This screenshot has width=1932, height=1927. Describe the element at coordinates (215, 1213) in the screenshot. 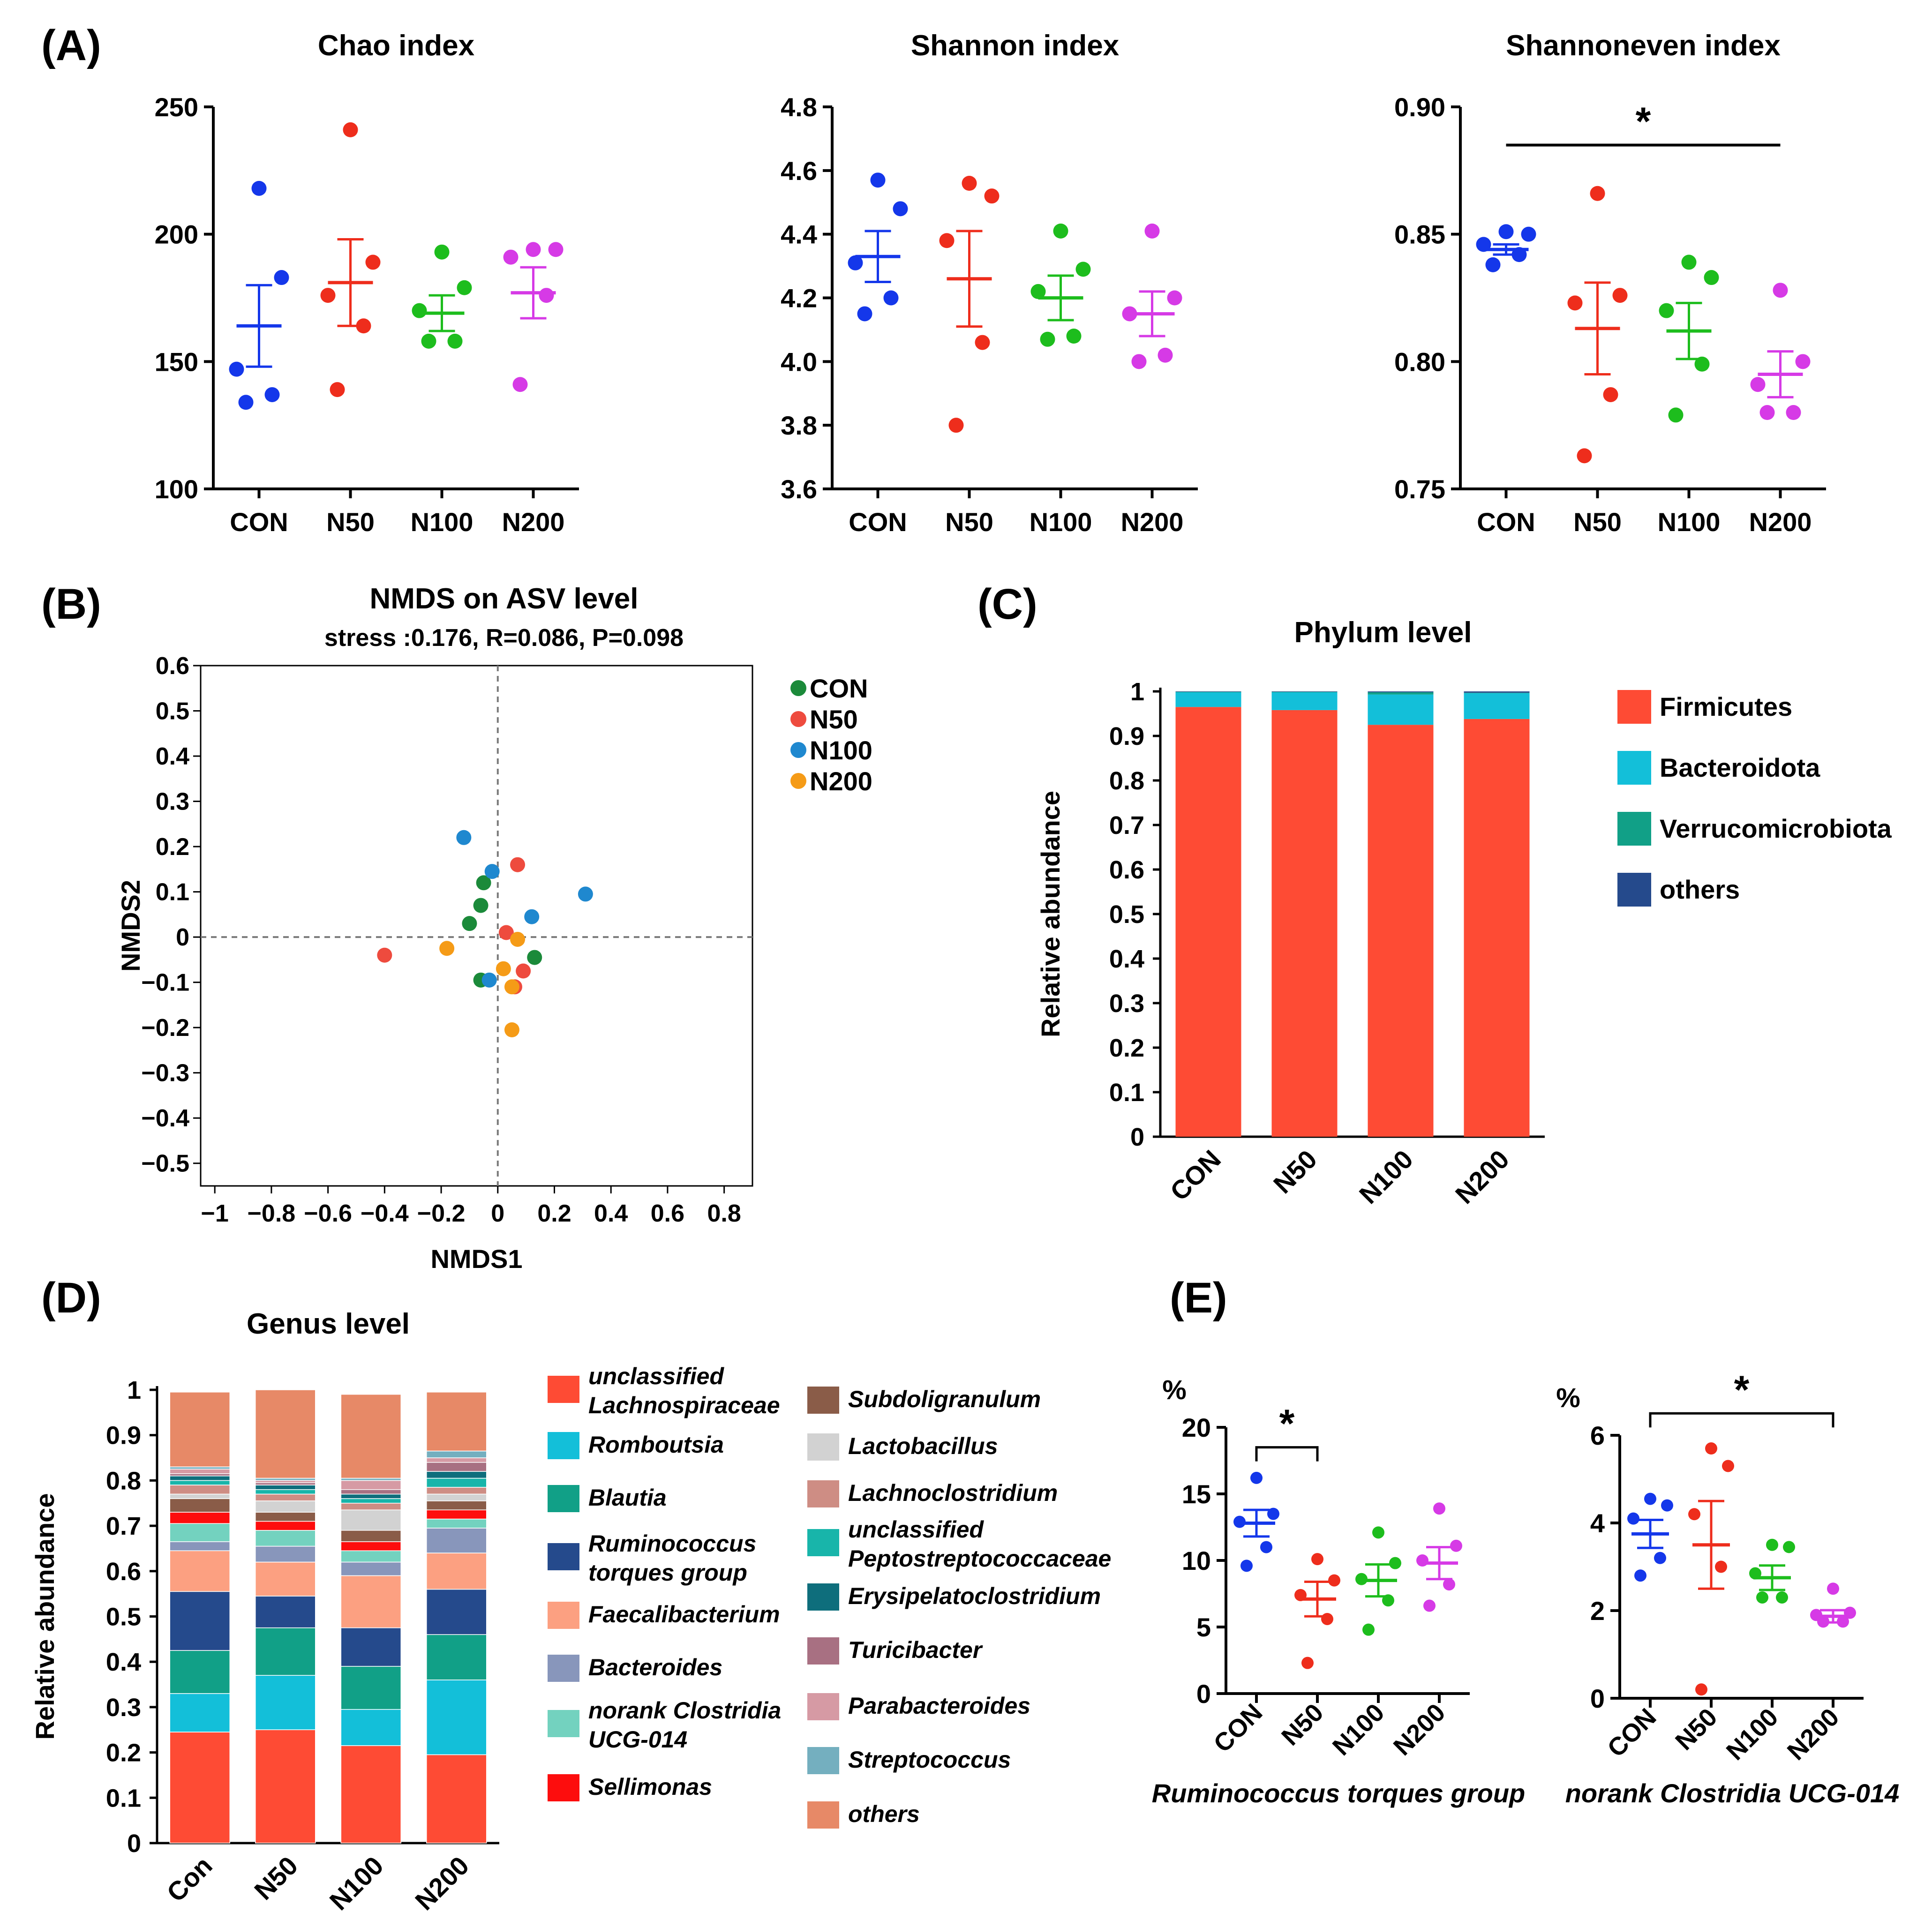

I see `x-tick-label: −1` at that location.